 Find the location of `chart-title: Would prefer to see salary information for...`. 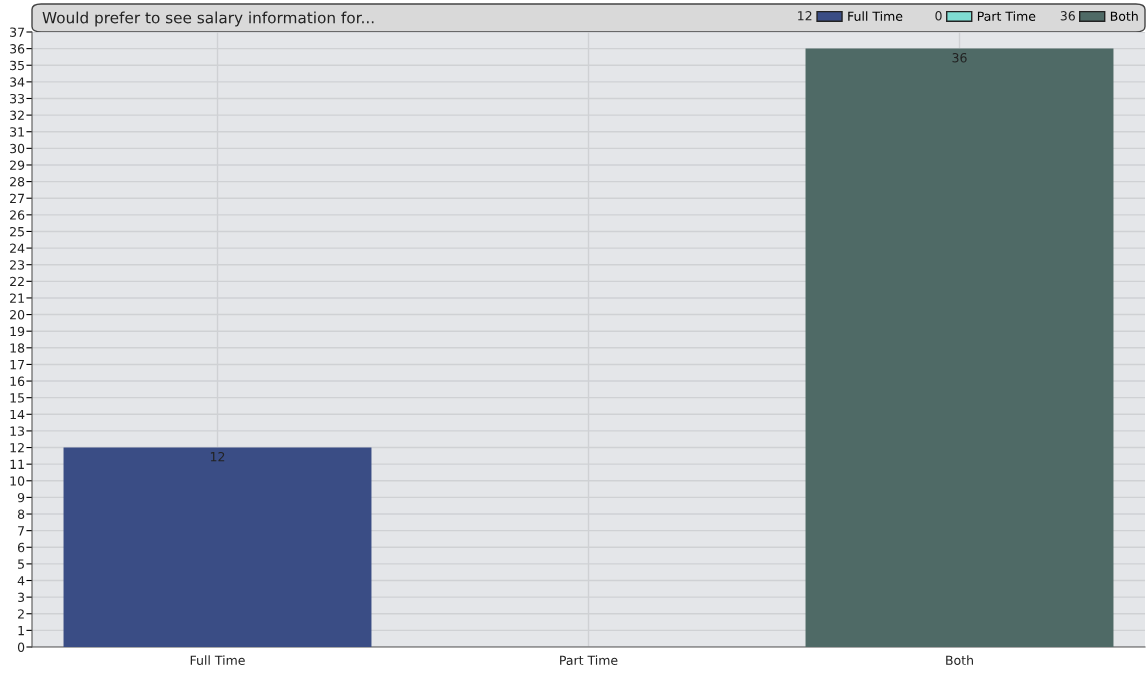

chart-title: Would prefer to see salary information for... is located at coordinates (208, 19).